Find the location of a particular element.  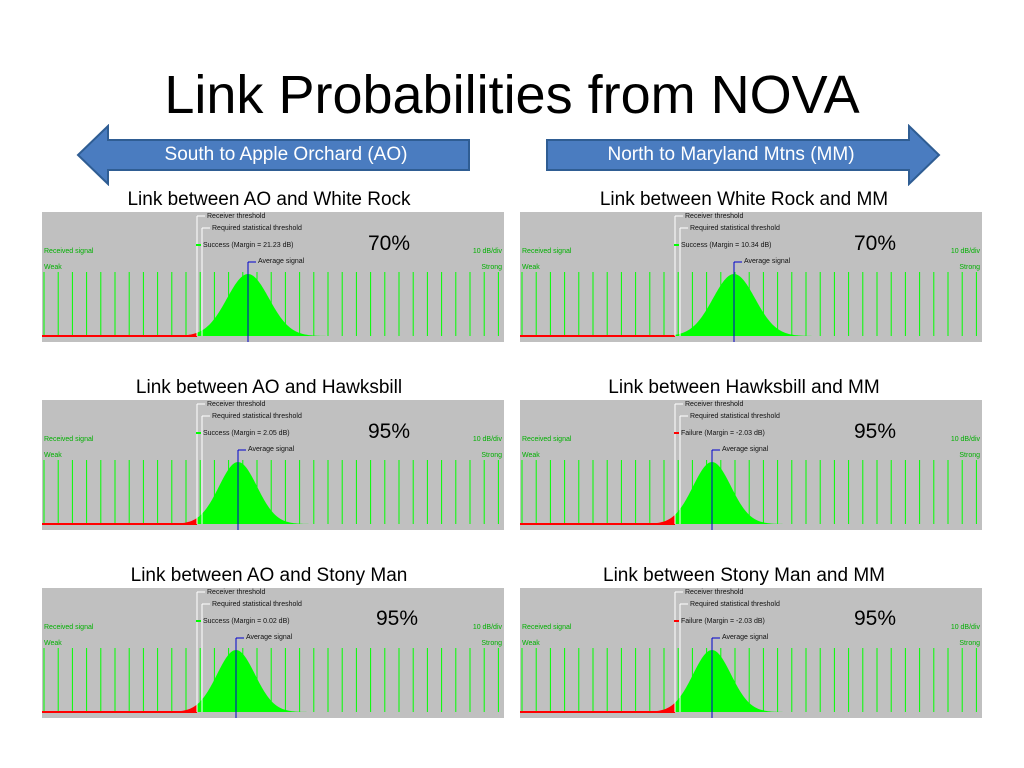

right-arrow-shape is located at coordinates (743, 155).